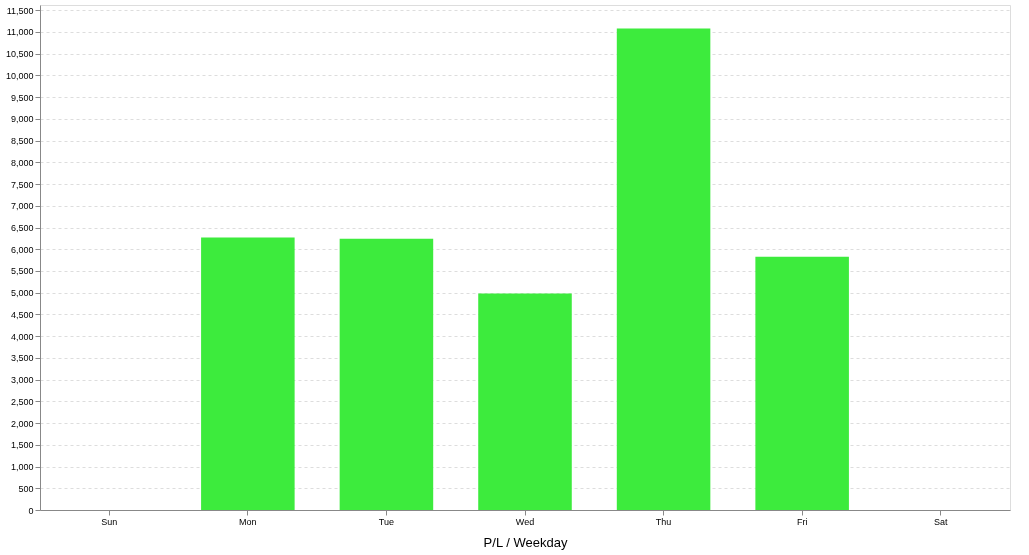 The width and height of the screenshot is (1029, 555). Describe the element at coordinates (386, 521) in the screenshot. I see `x-tick-label: Tue` at that location.